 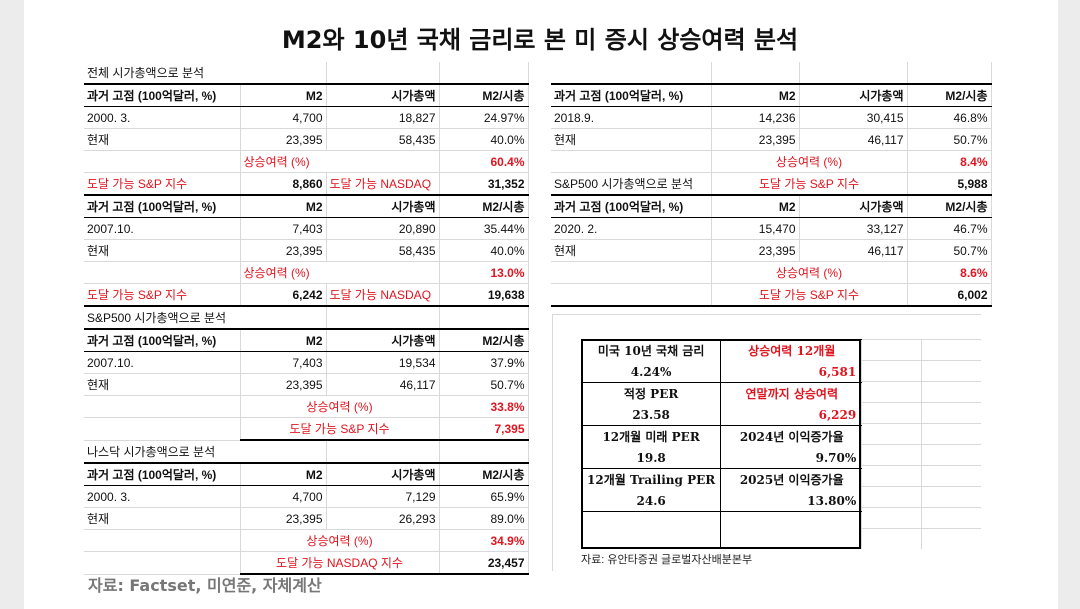 What do you see at coordinates (651, 458) in the screenshot?
I see `rate-value: 19.8` at bounding box center [651, 458].